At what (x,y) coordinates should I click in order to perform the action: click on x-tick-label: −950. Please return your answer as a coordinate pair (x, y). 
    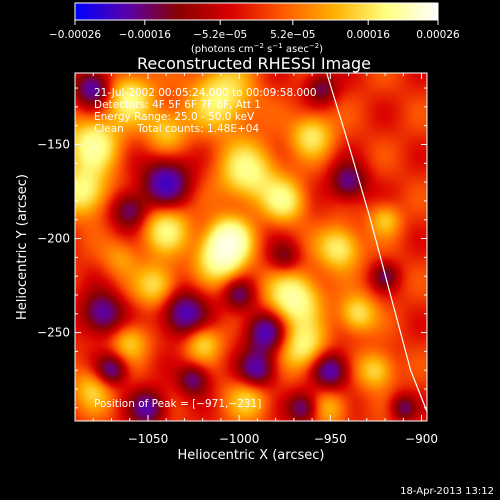
    Looking at the image, I should click on (330, 439).